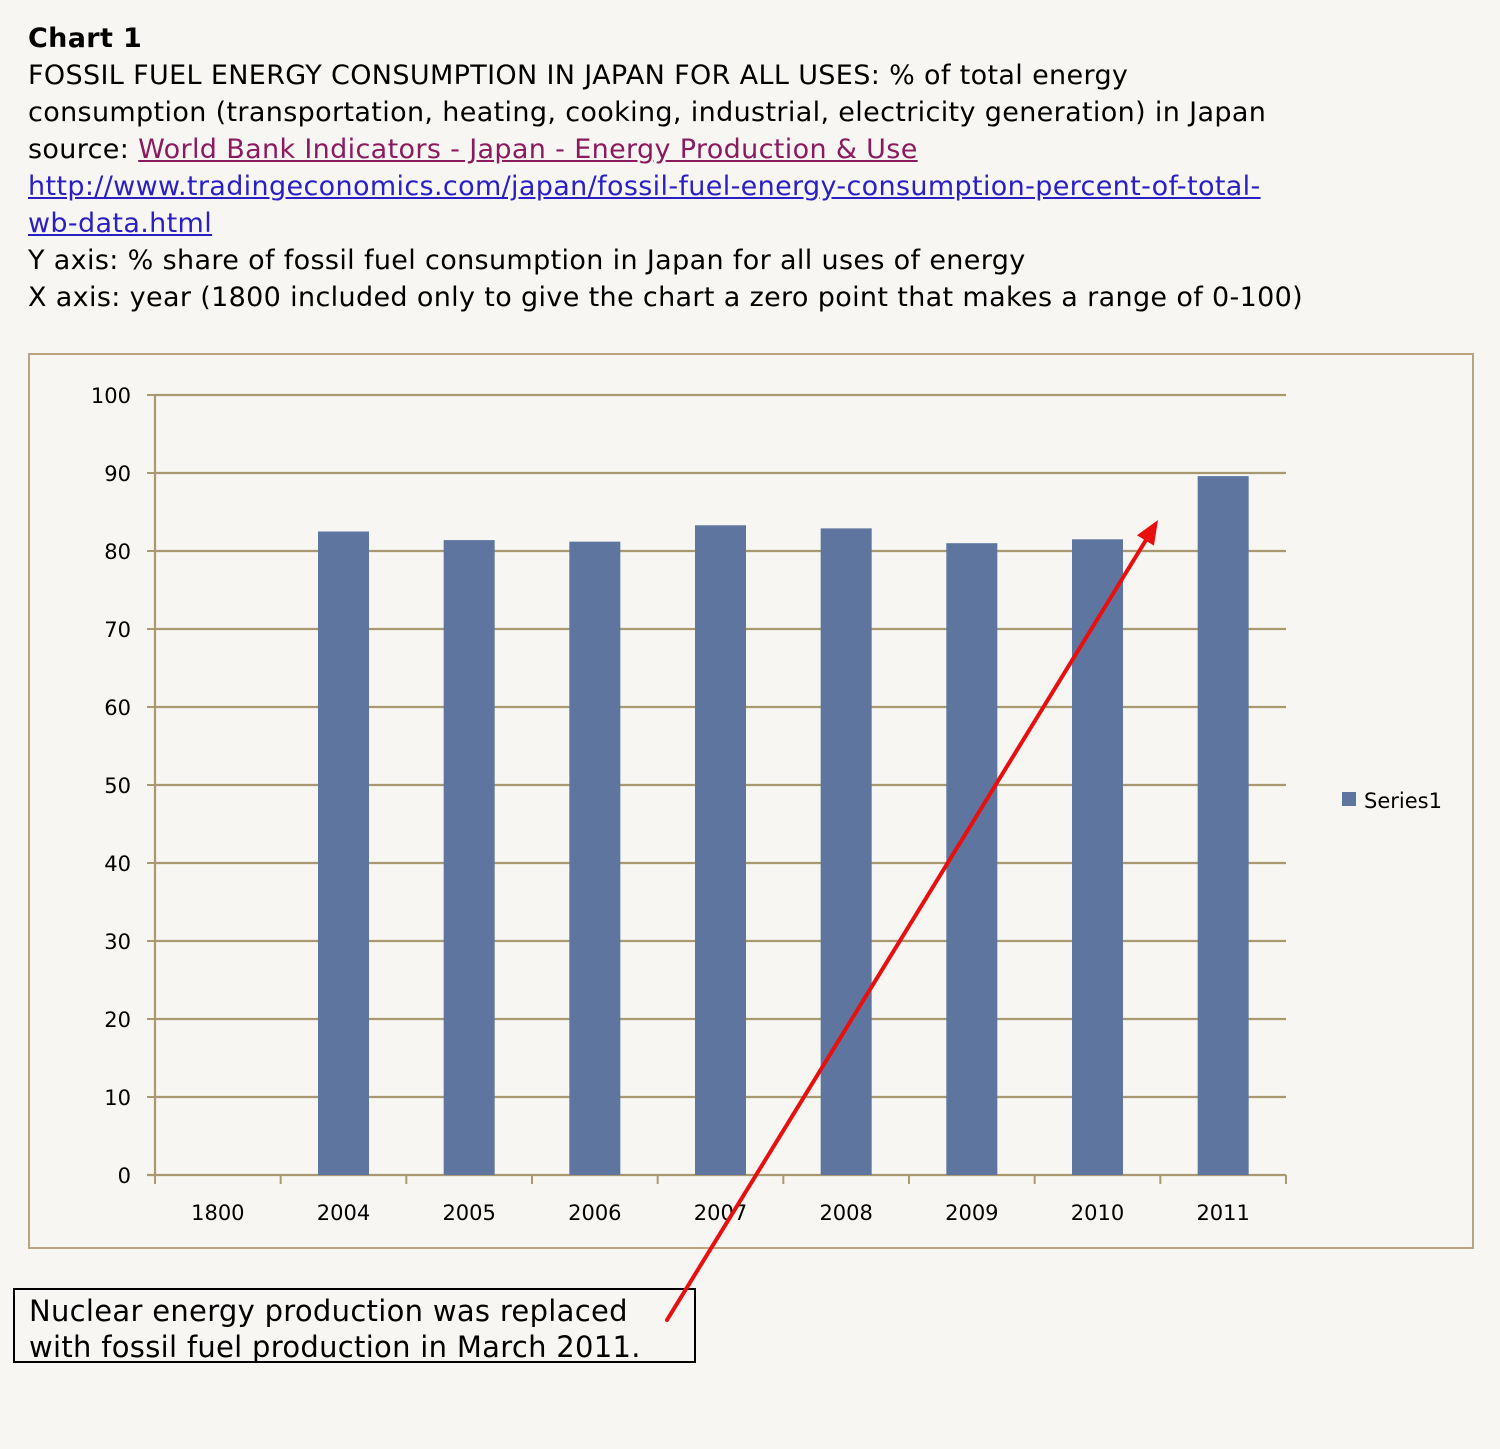 The image size is (1500, 1449). What do you see at coordinates (846, 851) in the screenshot?
I see `bar-2008` at bounding box center [846, 851].